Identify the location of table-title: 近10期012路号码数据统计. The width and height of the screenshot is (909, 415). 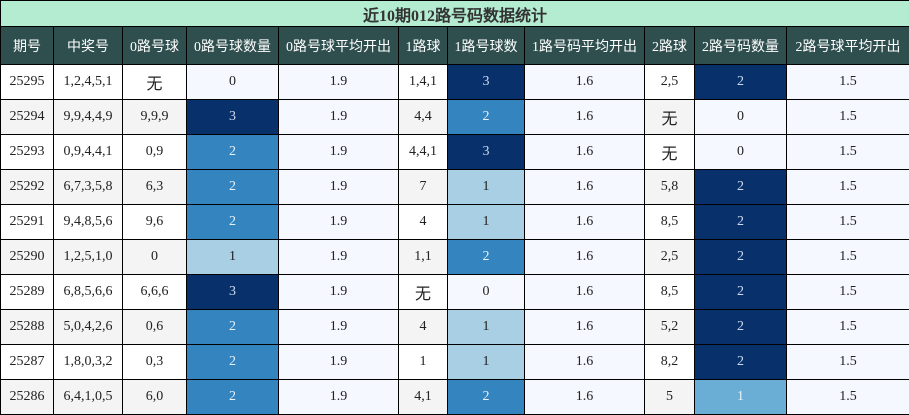
(455, 14).